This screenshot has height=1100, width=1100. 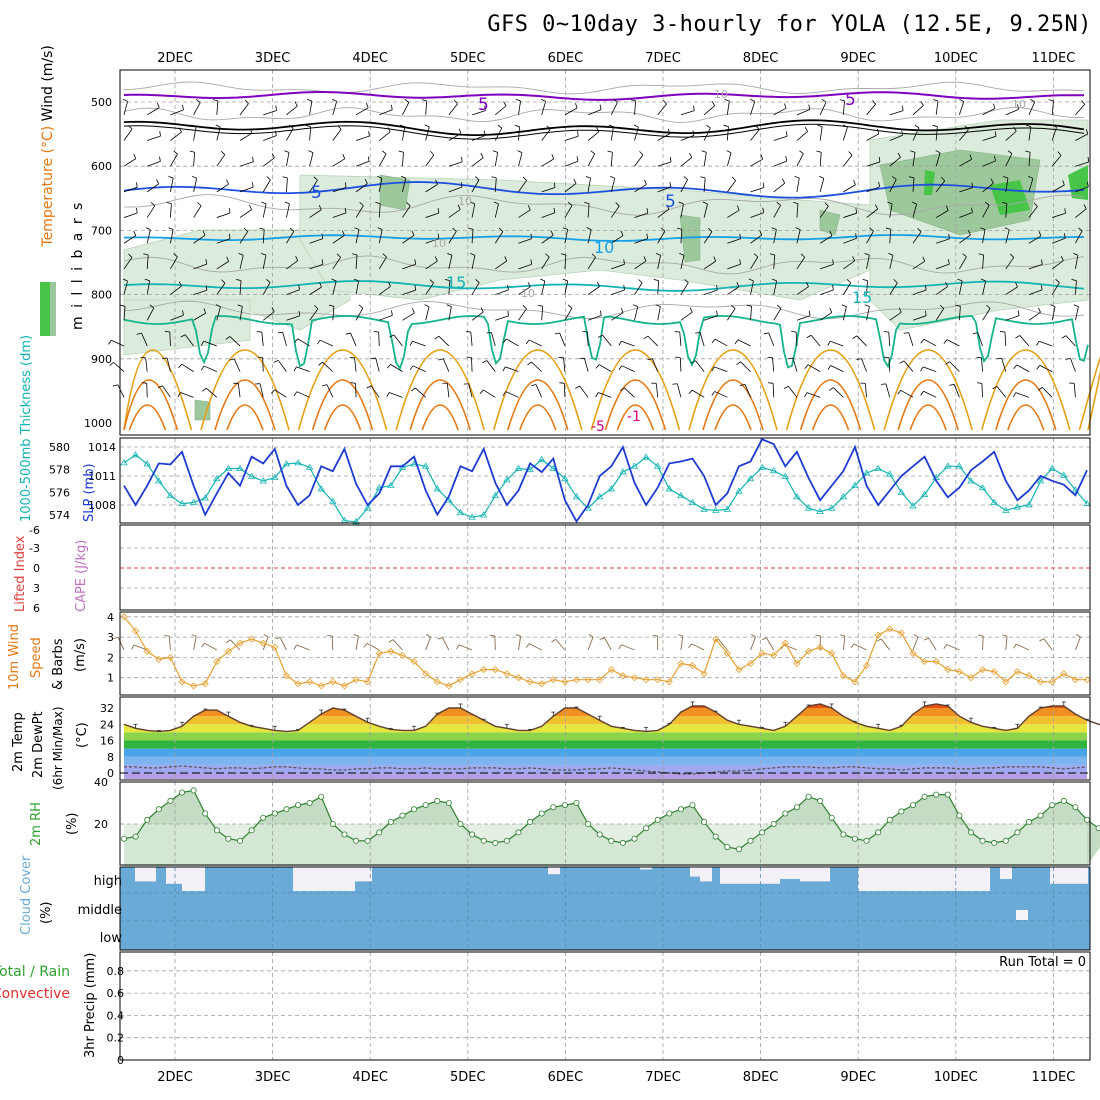 I want to click on y-axis-label-left: Total / Rain, so click(x=35, y=972).